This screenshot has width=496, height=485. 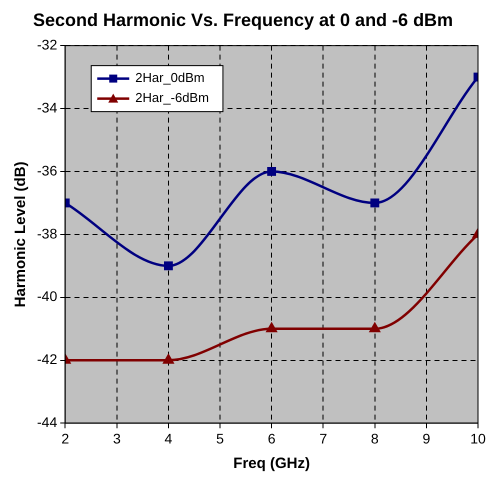 What do you see at coordinates (47, 233) in the screenshot?
I see `y-tick-label: -38` at bounding box center [47, 233].